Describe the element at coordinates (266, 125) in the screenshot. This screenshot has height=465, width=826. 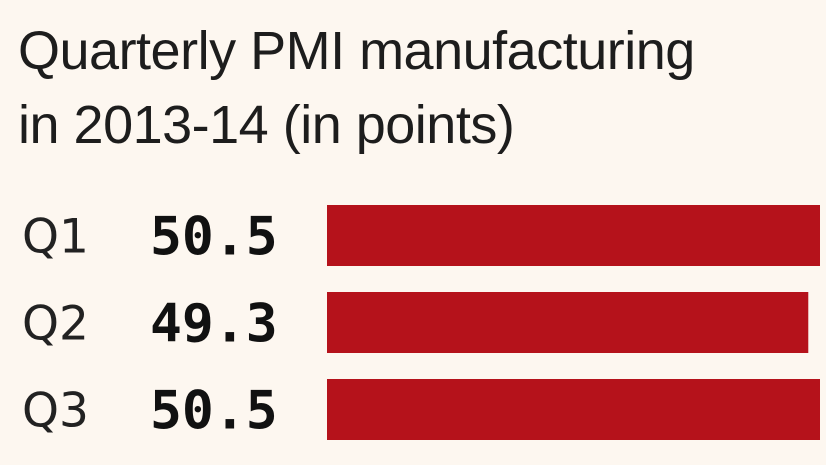
I see `chart-title-line-2: in 2013-14 (in points)` at that location.